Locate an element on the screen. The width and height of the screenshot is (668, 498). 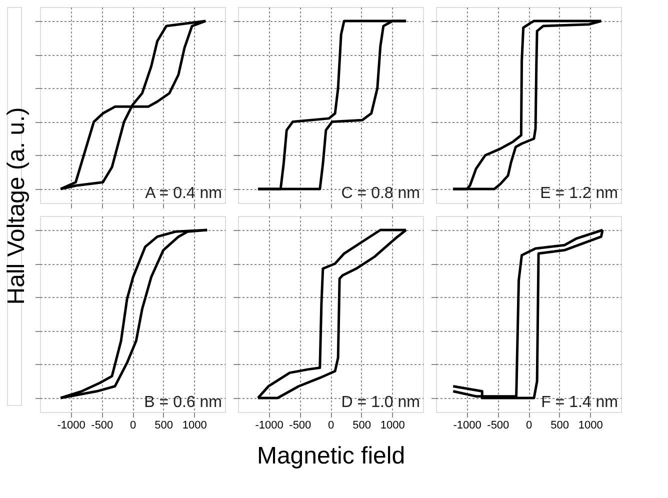
x-axis-title: Magnetic field is located at coordinates (331, 456).